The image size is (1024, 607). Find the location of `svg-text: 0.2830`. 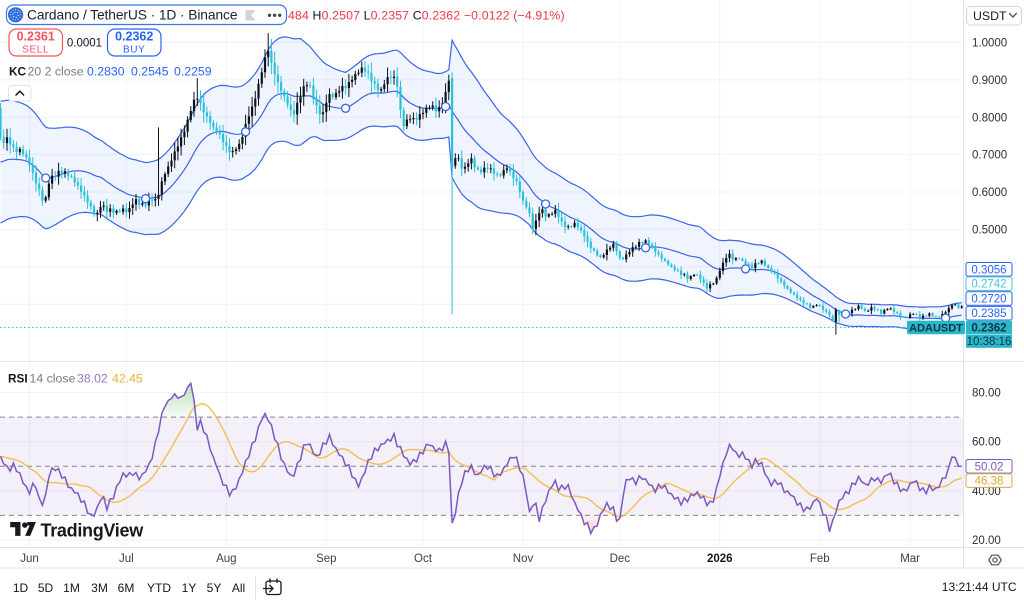

svg-text: 0.2830 is located at coordinates (106, 72).